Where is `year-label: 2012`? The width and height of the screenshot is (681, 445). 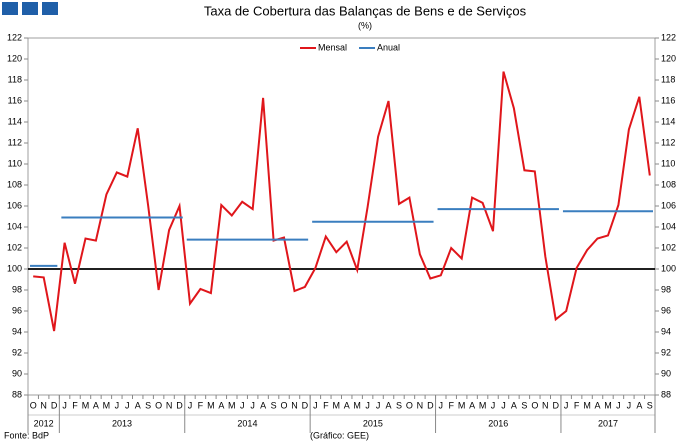 year-label: 2012 is located at coordinates (44, 423).